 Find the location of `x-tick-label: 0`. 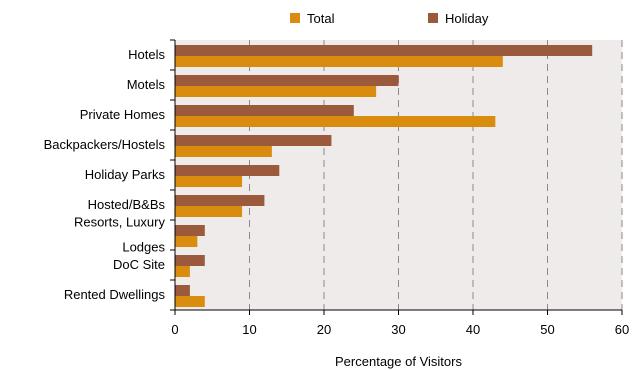

x-tick-label: 0 is located at coordinates (174, 329).